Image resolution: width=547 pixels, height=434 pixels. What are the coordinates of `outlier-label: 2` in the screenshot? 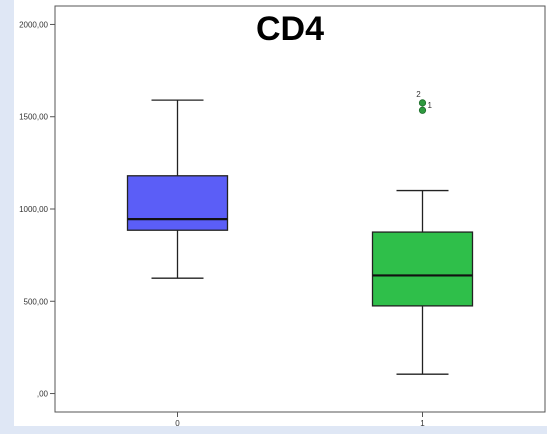 It's located at (418, 94).